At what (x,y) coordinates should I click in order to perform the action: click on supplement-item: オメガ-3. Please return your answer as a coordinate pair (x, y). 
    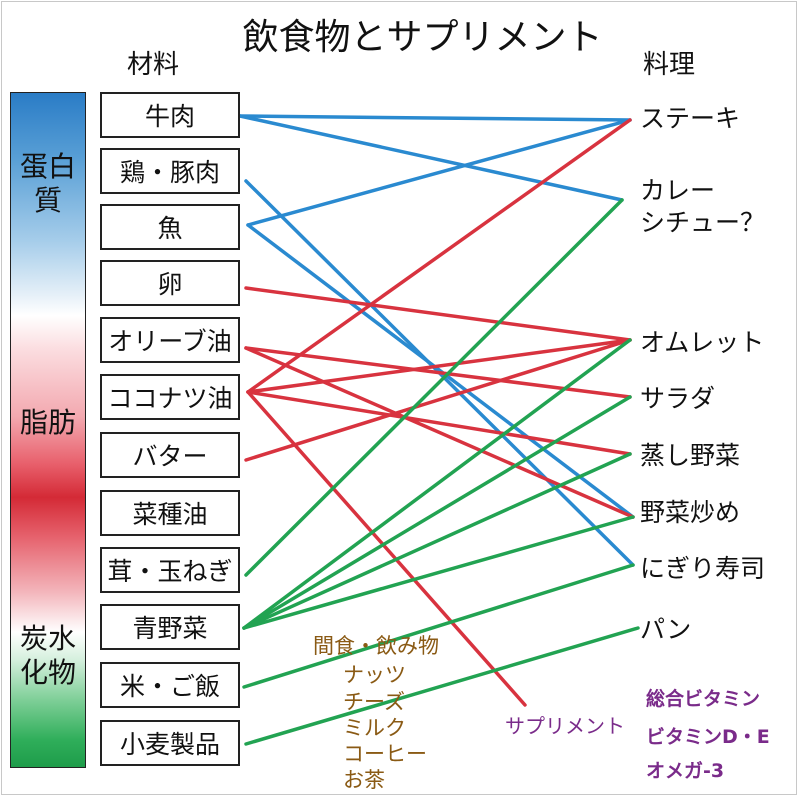
    Looking at the image, I should click on (685, 771).